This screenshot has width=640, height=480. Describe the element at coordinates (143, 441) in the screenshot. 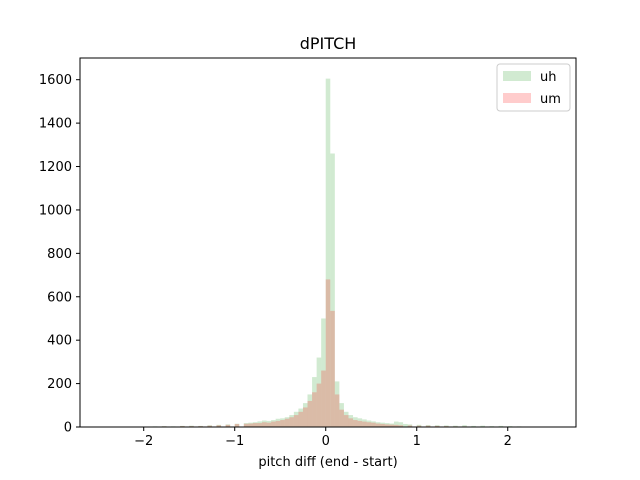

I see `x-tick-label: −2` at that location.